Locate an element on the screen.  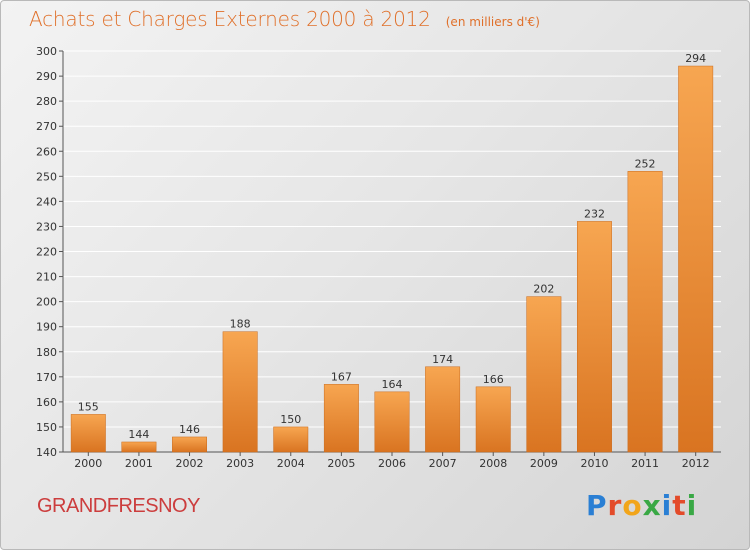
bar-2007 is located at coordinates (443, 409).